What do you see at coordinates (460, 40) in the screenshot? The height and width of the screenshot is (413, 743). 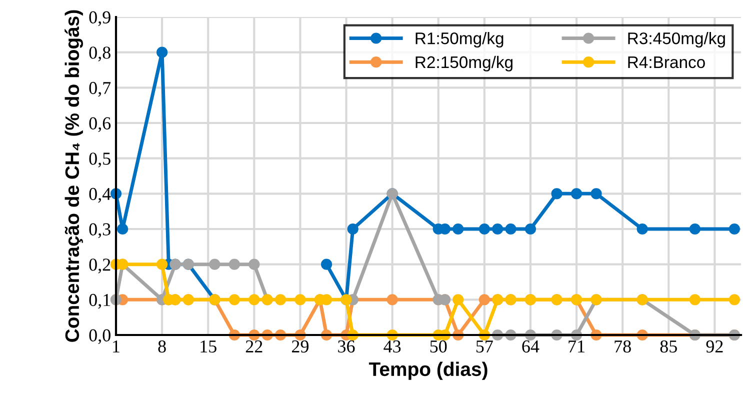 I see `legend-label: R1:50mg/kg` at bounding box center [460, 40].